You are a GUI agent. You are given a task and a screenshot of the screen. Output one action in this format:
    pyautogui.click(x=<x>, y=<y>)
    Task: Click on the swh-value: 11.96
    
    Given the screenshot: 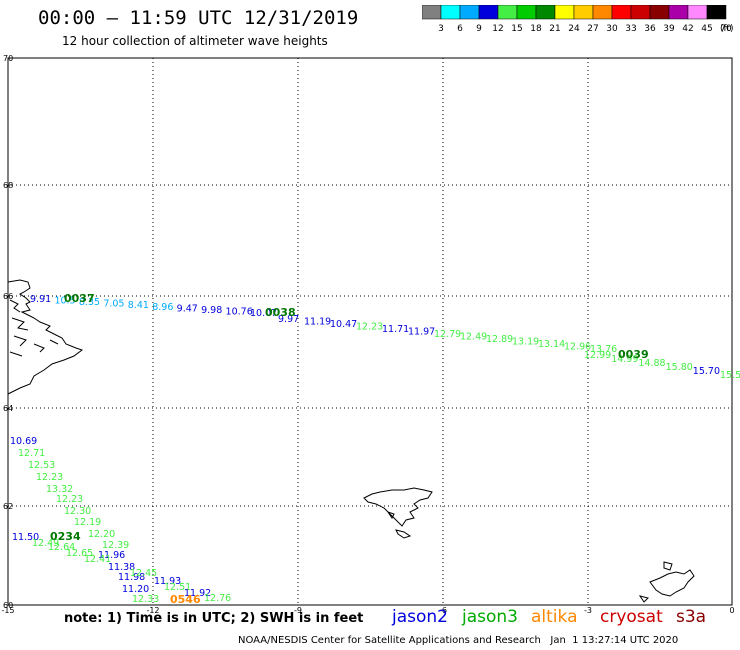 What is the action you would take?
    pyautogui.click(x=111, y=555)
    